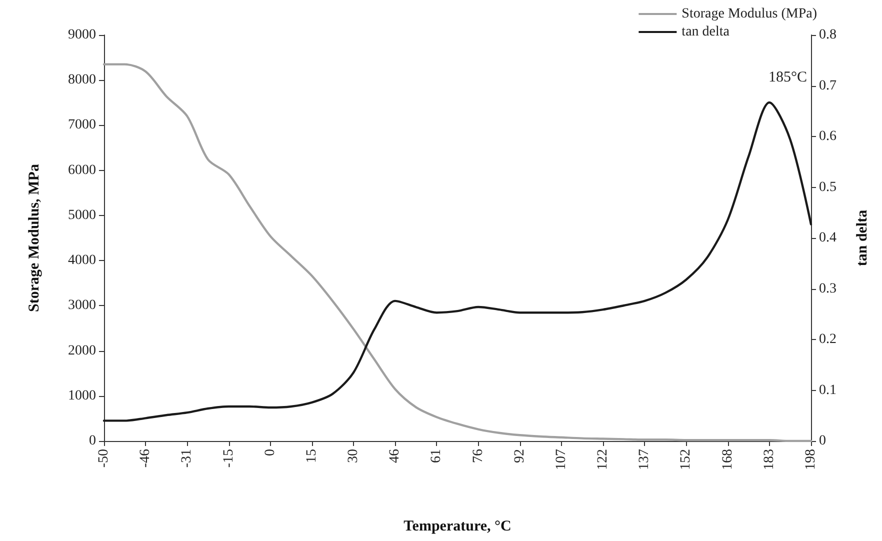  Describe the element at coordinates (827, 288) in the screenshot. I see `y2-tick-label: 0.3` at that location.